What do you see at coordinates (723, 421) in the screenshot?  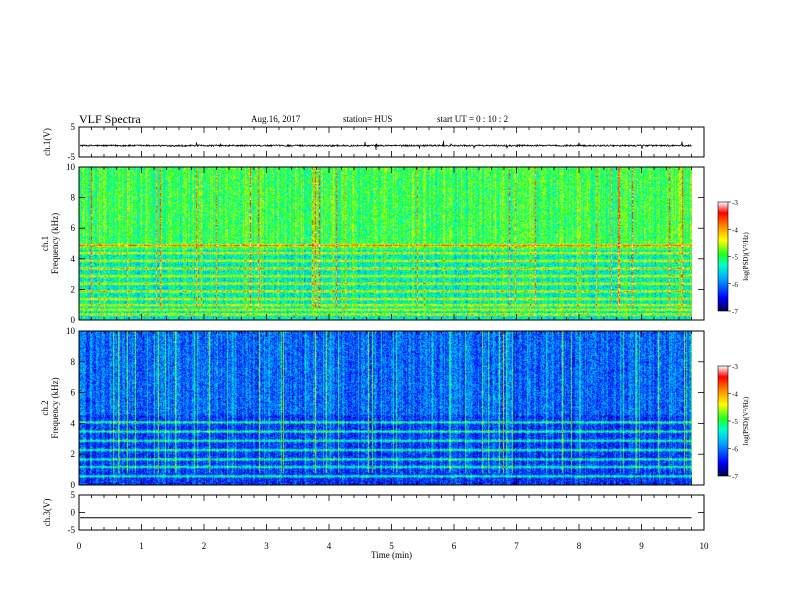 I see `ch2-spectrogram-colorbar` at bounding box center [723, 421].